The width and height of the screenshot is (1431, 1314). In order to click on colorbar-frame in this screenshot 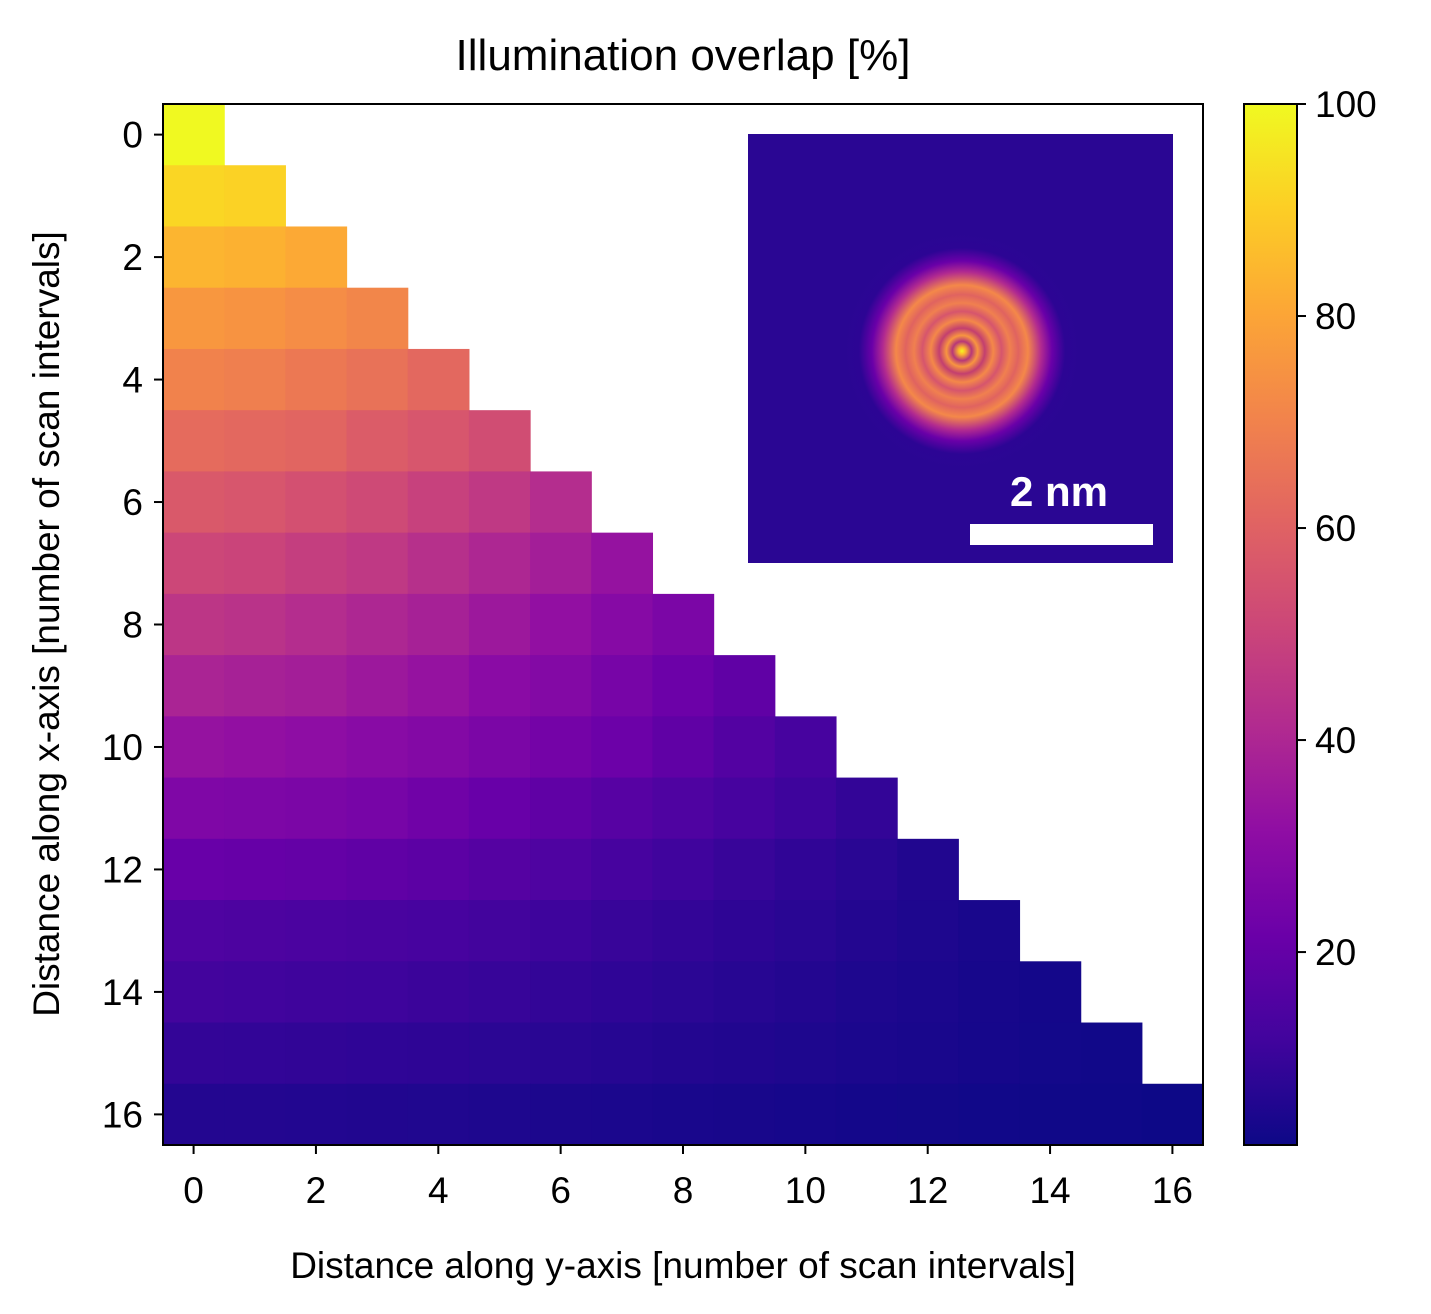, I will do `click(1270, 624)`.